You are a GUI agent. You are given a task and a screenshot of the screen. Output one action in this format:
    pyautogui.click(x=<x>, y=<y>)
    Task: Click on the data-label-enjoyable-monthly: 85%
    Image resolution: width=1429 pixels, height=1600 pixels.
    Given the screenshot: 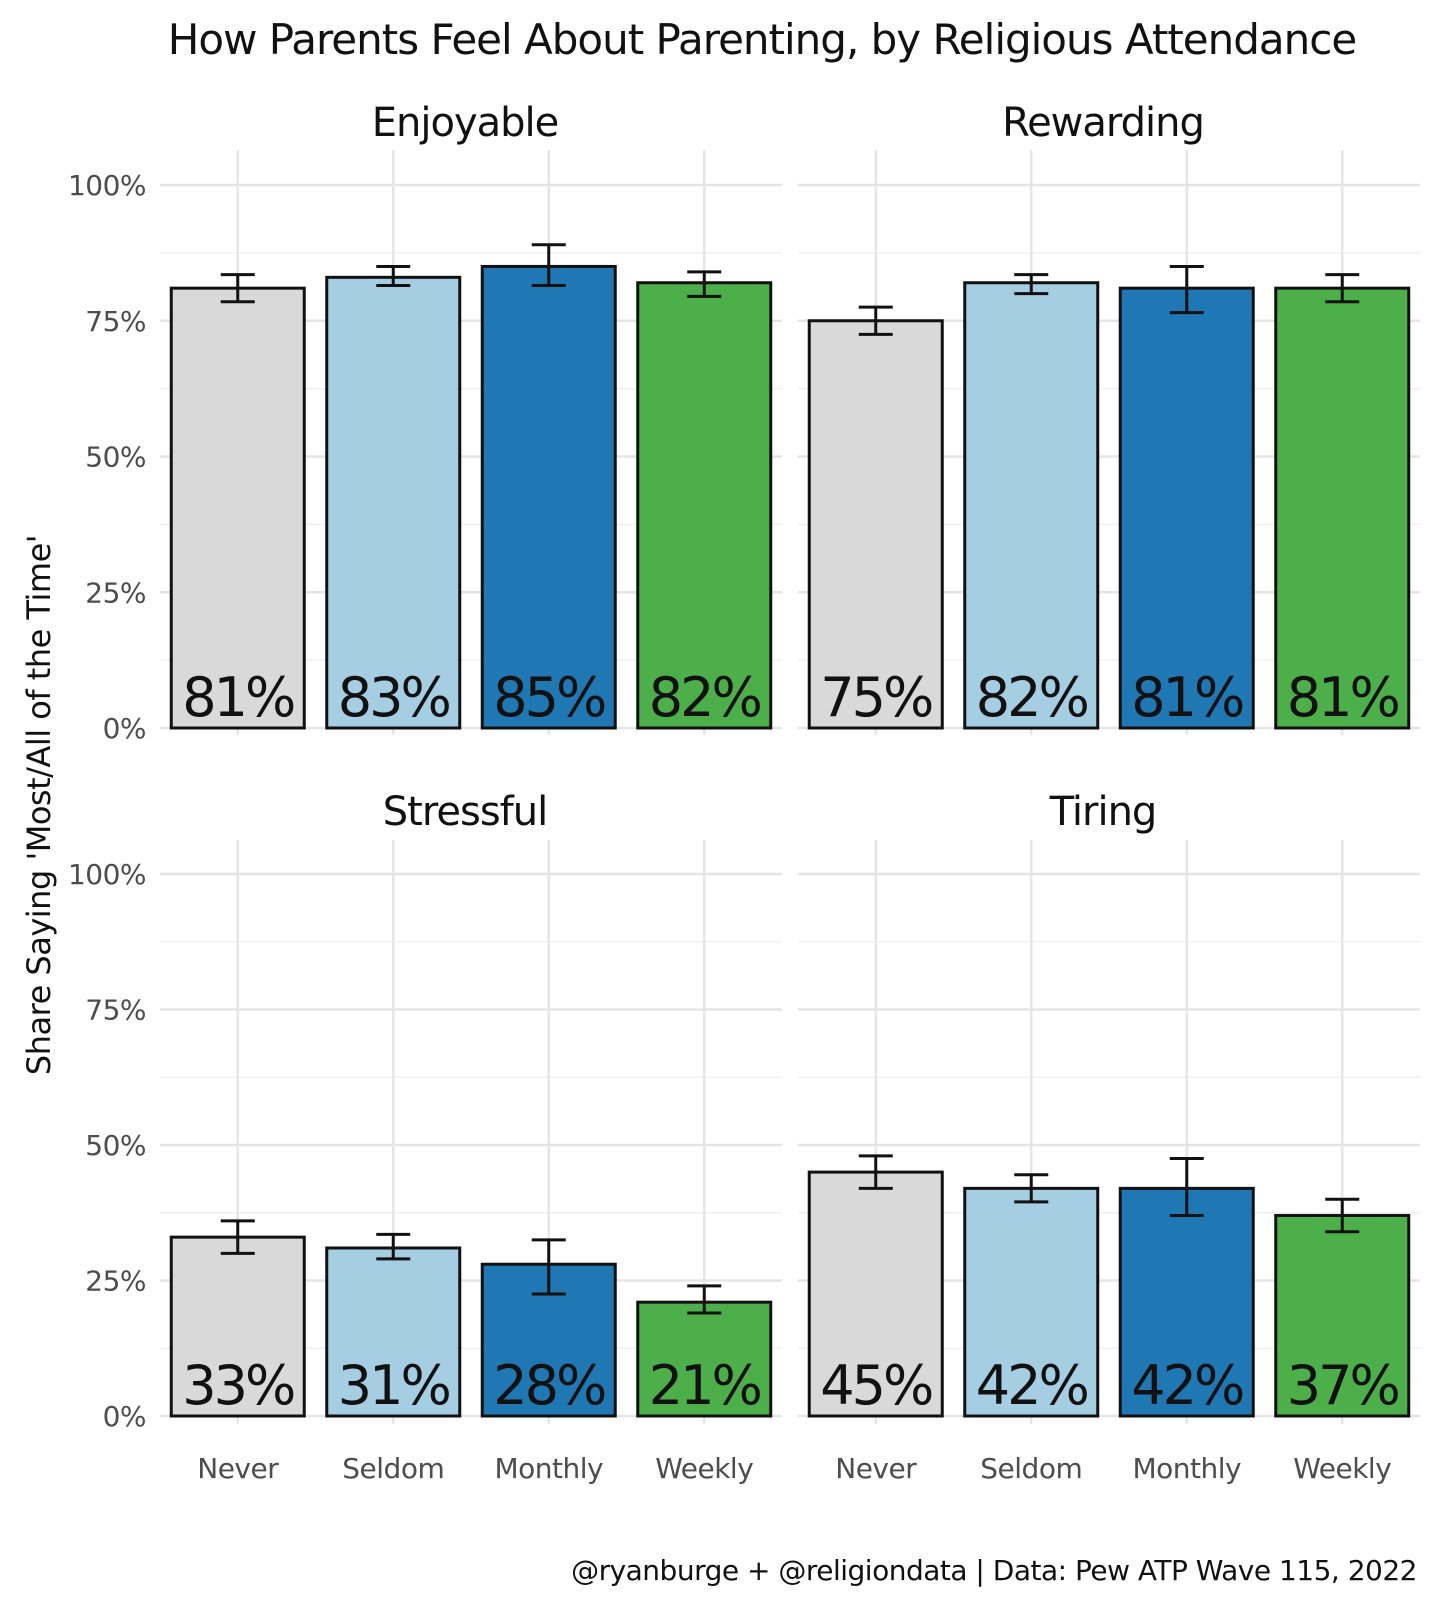 What is the action you would take?
    pyautogui.click(x=549, y=697)
    